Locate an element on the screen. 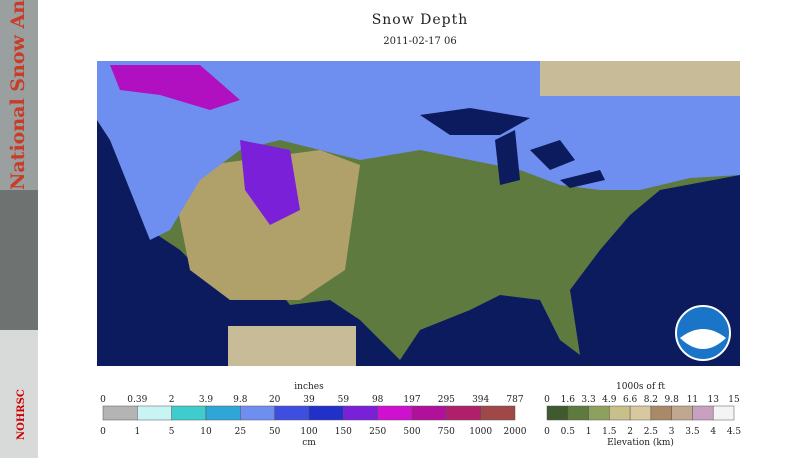  legend-label: 3 is located at coordinates (672, 432).